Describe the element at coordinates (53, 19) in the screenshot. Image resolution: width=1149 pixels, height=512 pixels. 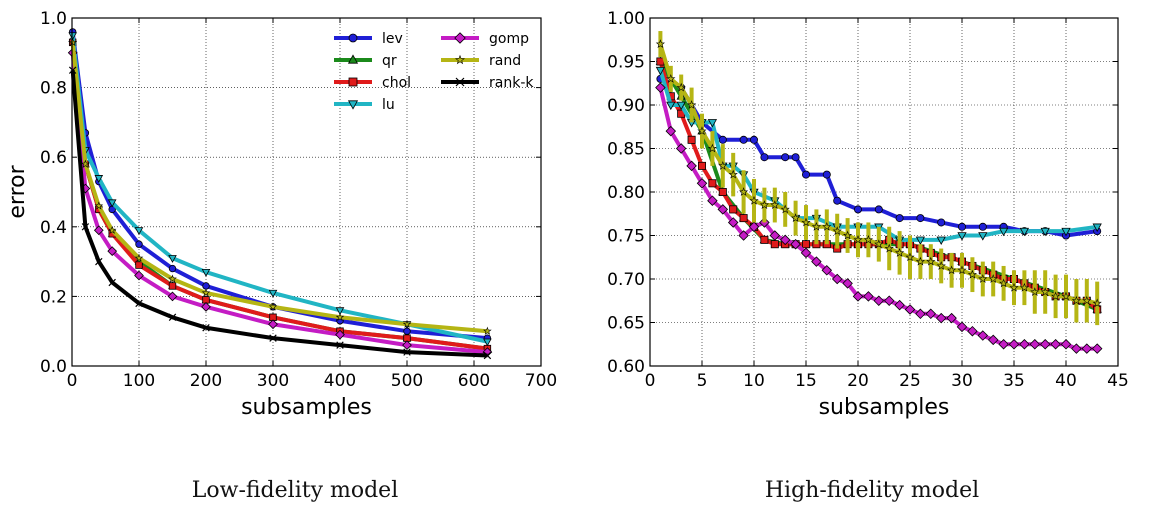
I see `low-fidelity-y-tick-label: 1.0` at that location.